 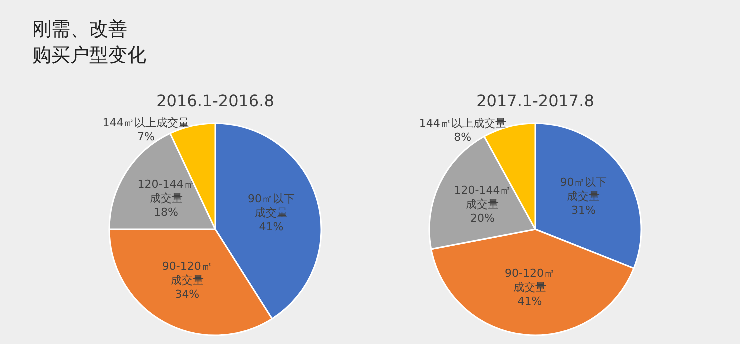 What do you see at coordinates (166, 212) in the screenshot?
I see `data-label: 18%` at bounding box center [166, 212].